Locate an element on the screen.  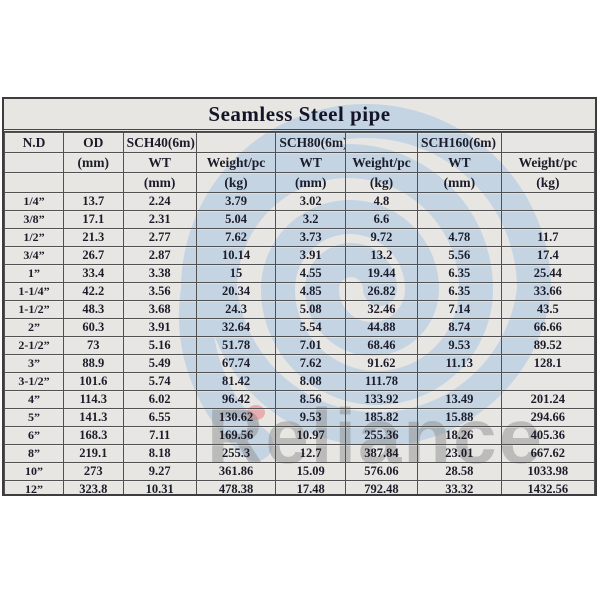
value-cell: 7.62 is located at coordinates (236, 237).